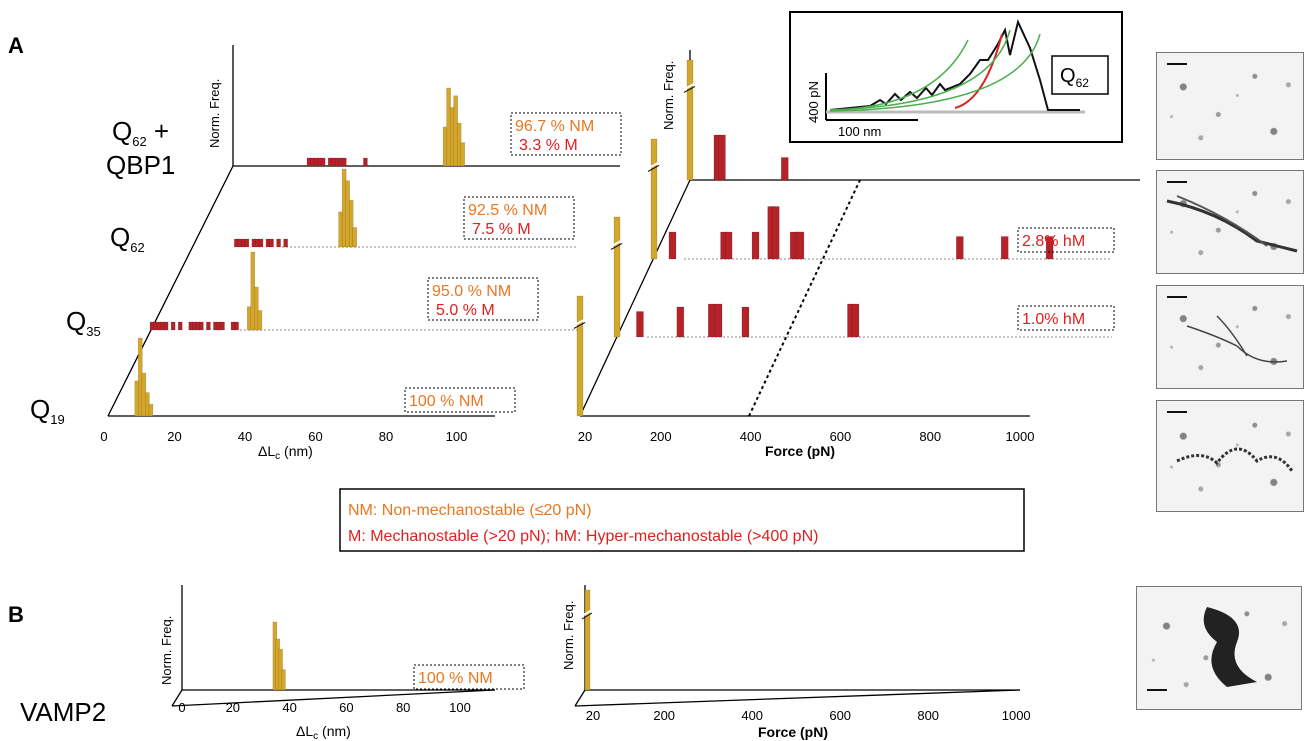 The image size is (1304, 741). What do you see at coordinates (16, 614) in the screenshot?
I see `panel-b-letter: B` at bounding box center [16, 614].